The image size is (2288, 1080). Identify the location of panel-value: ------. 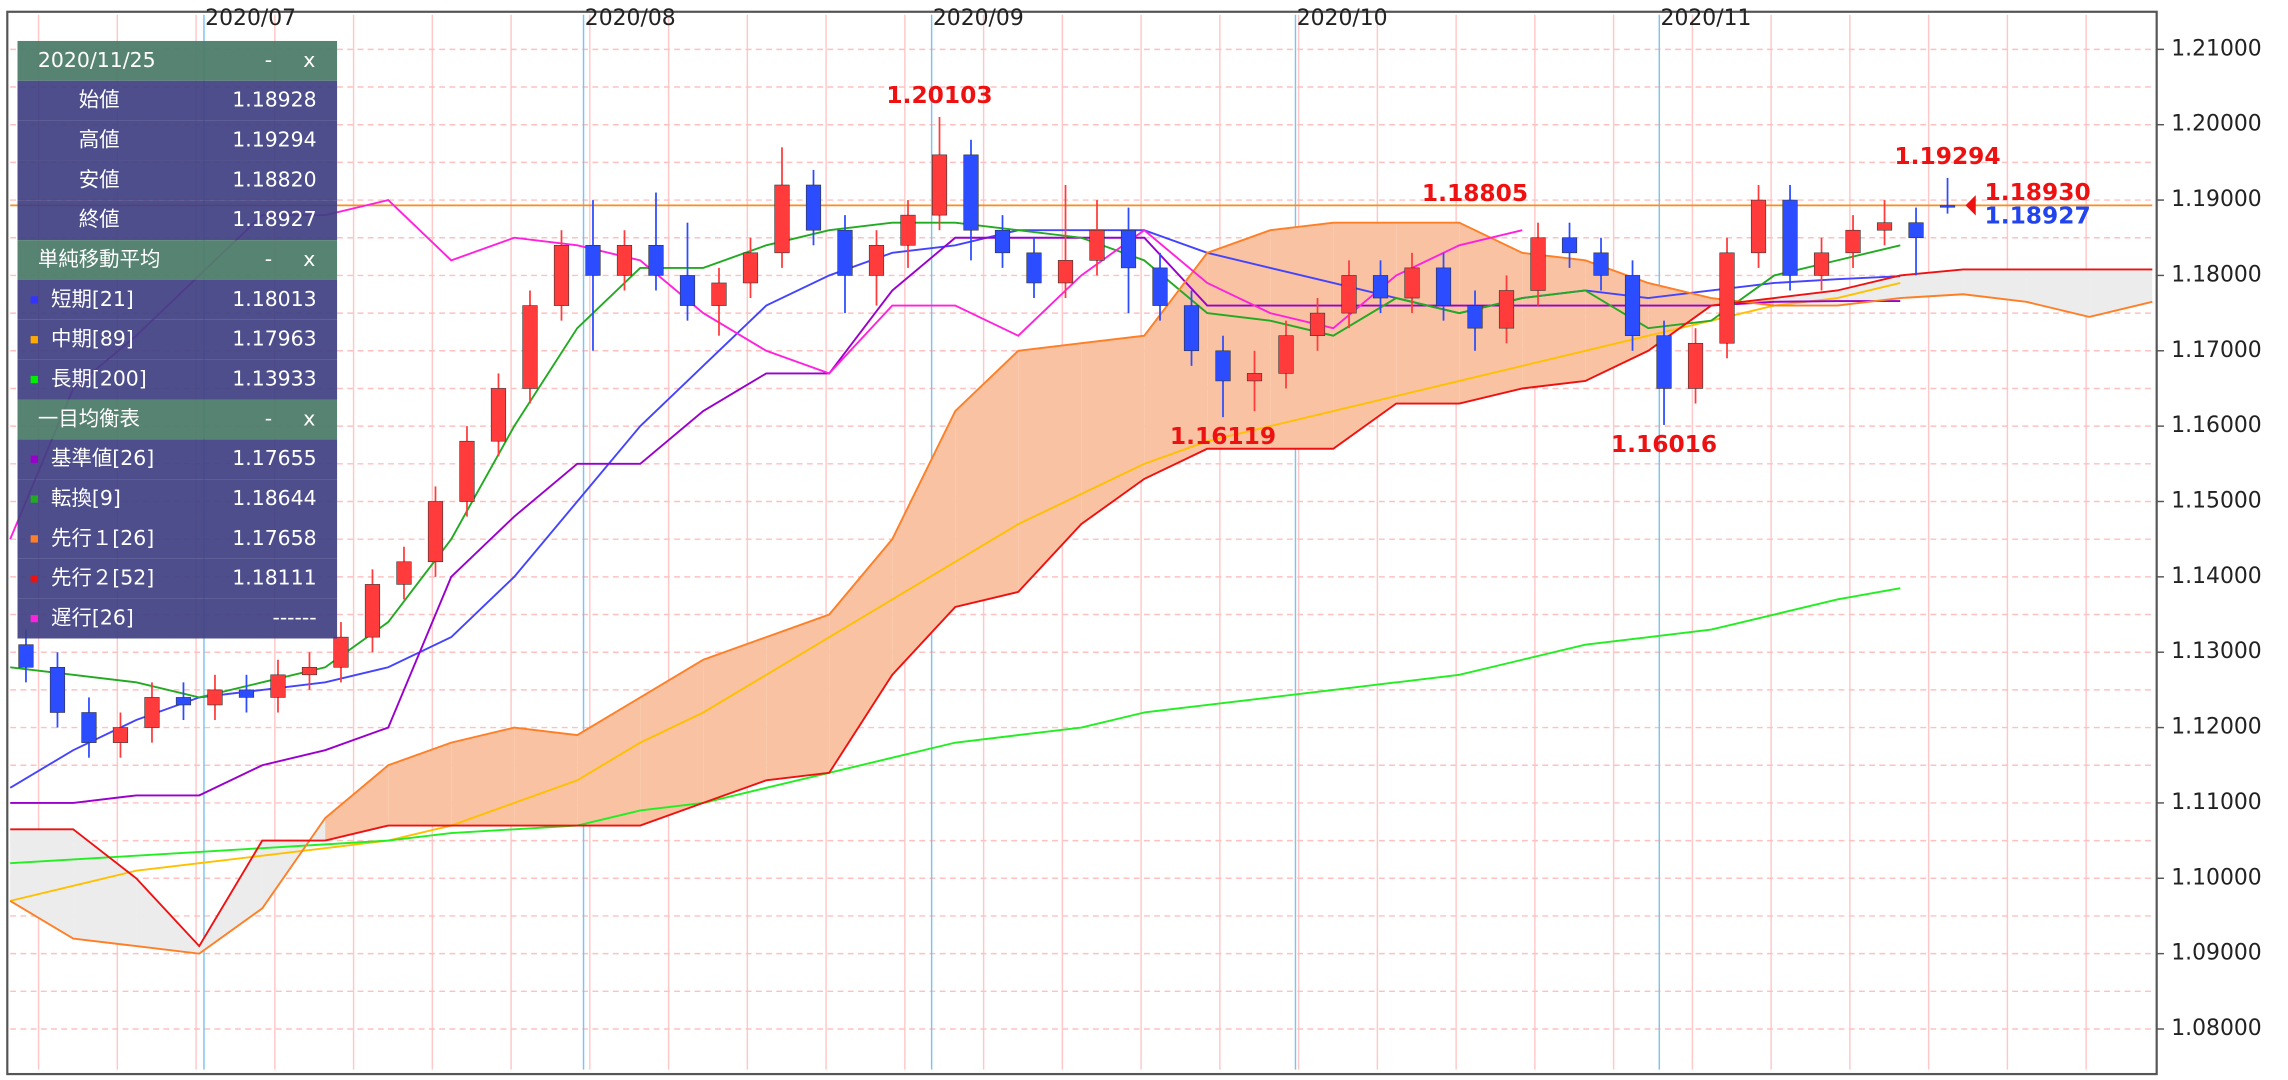
(294, 618).